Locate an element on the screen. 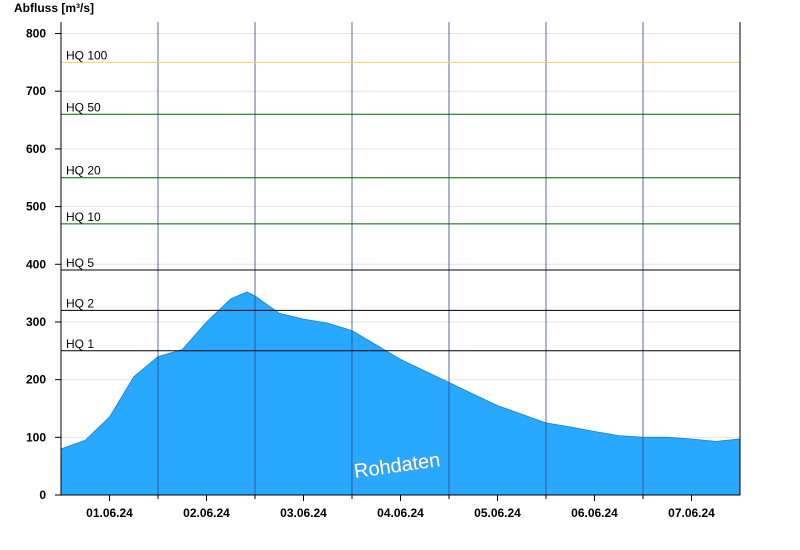 This screenshot has height=550, width=800. x-tick-label-4: 05.06.24 is located at coordinates (497, 513).